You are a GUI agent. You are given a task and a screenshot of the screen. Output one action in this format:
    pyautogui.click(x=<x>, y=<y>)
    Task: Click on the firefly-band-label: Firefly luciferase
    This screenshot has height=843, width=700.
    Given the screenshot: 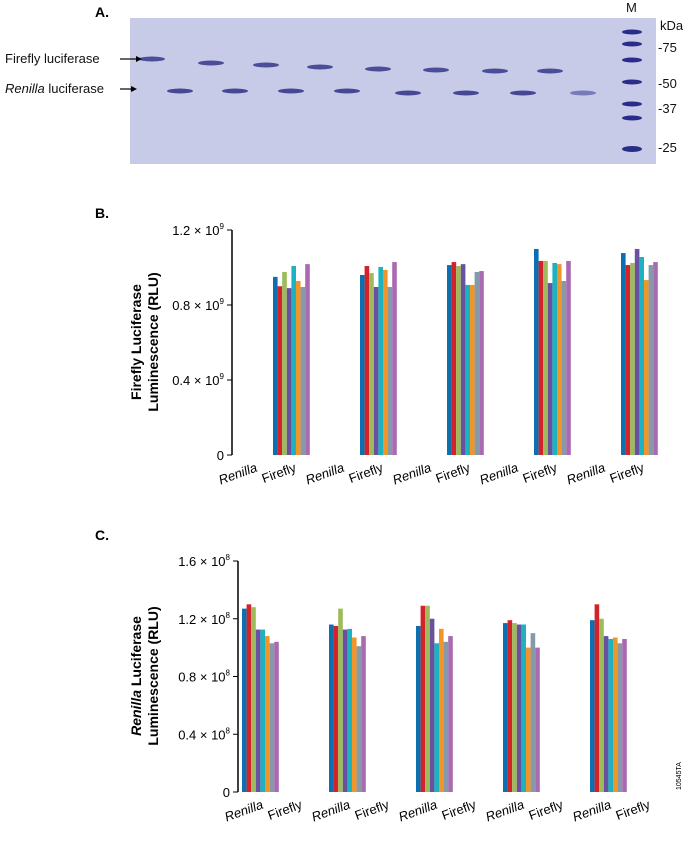 What is the action you would take?
    pyautogui.click(x=52, y=58)
    